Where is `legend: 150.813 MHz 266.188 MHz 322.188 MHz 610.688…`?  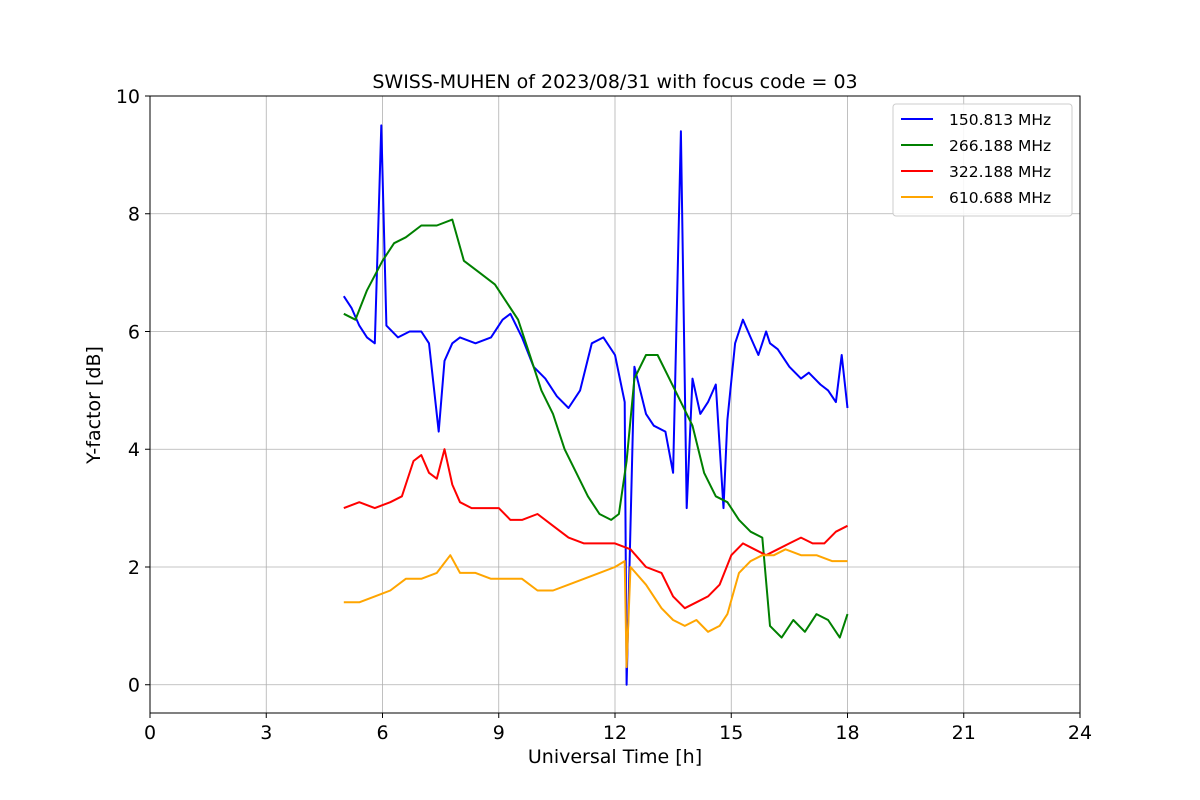 legend: 150.813 MHz 266.188 MHz 322.188 MHz 610.688… is located at coordinates (982, 160).